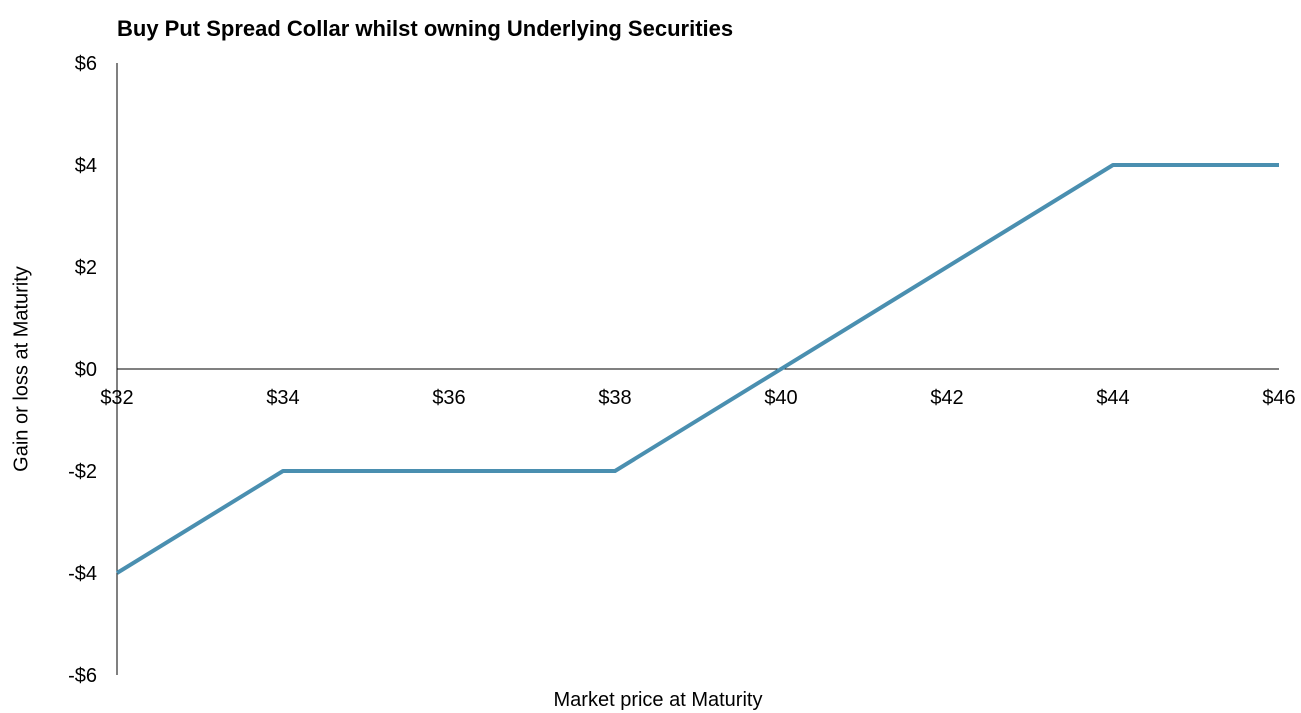 This screenshot has width=1301, height=713. I want to click on y-tick-label: $6, so click(86, 64).